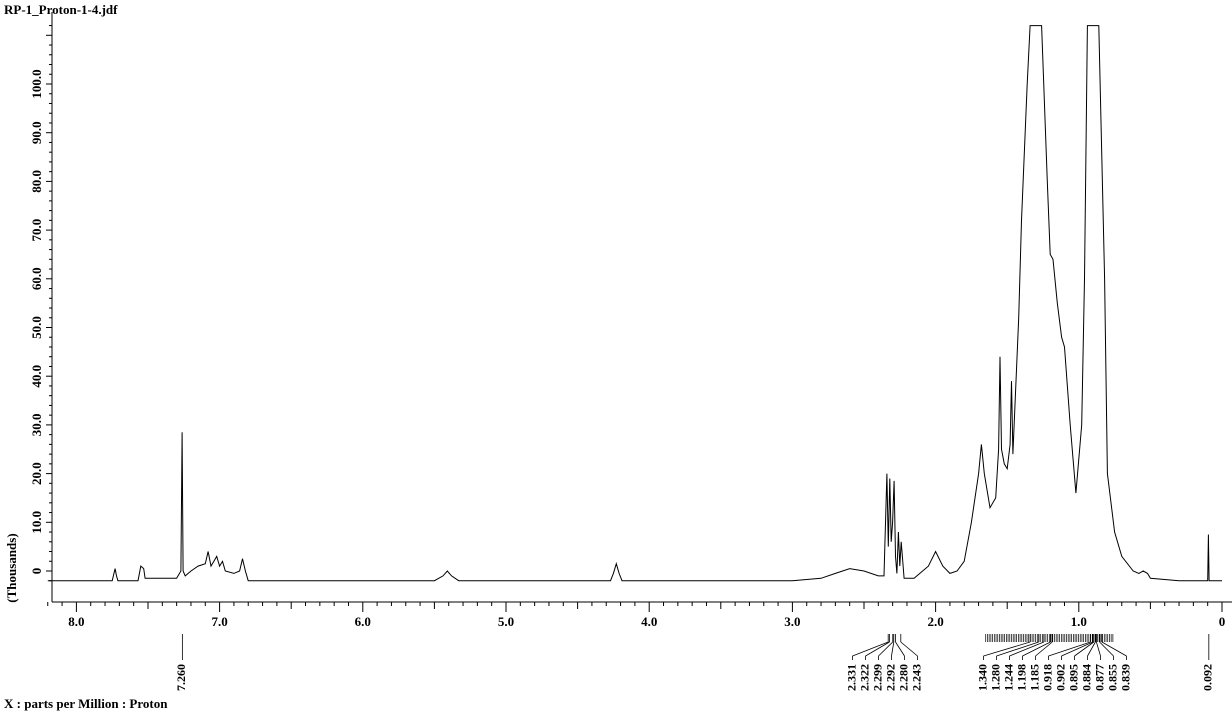  Describe the element at coordinates (36, 132) in the screenshot. I see `y-tick-label: 90.0` at that location.